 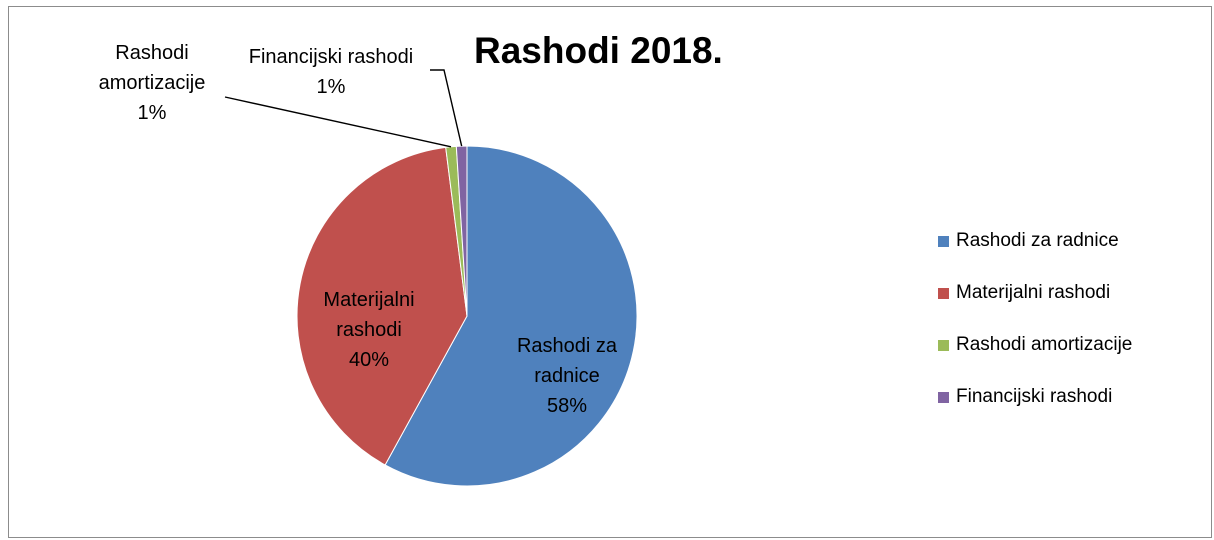 What do you see at coordinates (446, 108) in the screenshot?
I see `leader-line-financijski-rashodi` at bounding box center [446, 108].